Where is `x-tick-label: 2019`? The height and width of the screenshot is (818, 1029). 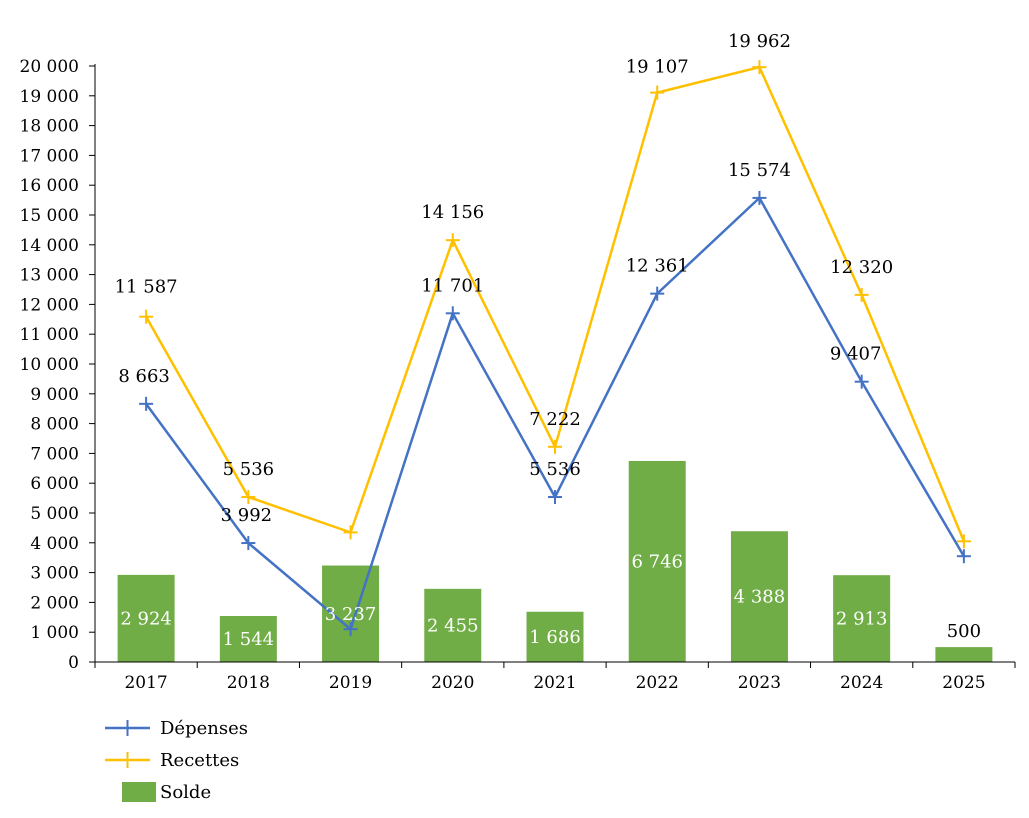 x-tick-label: 2019 is located at coordinates (350, 683).